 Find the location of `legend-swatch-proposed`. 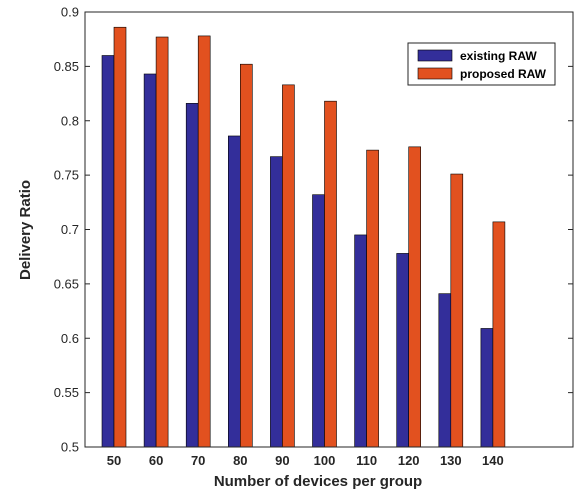

legend-swatch-proposed is located at coordinates (435, 73).